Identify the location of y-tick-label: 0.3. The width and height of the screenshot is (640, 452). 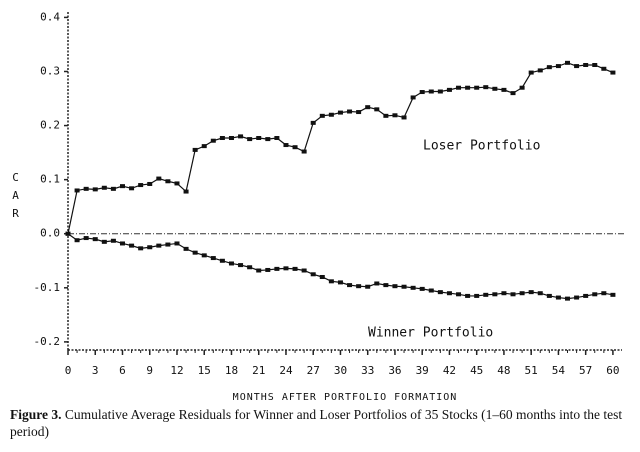
(50, 70).